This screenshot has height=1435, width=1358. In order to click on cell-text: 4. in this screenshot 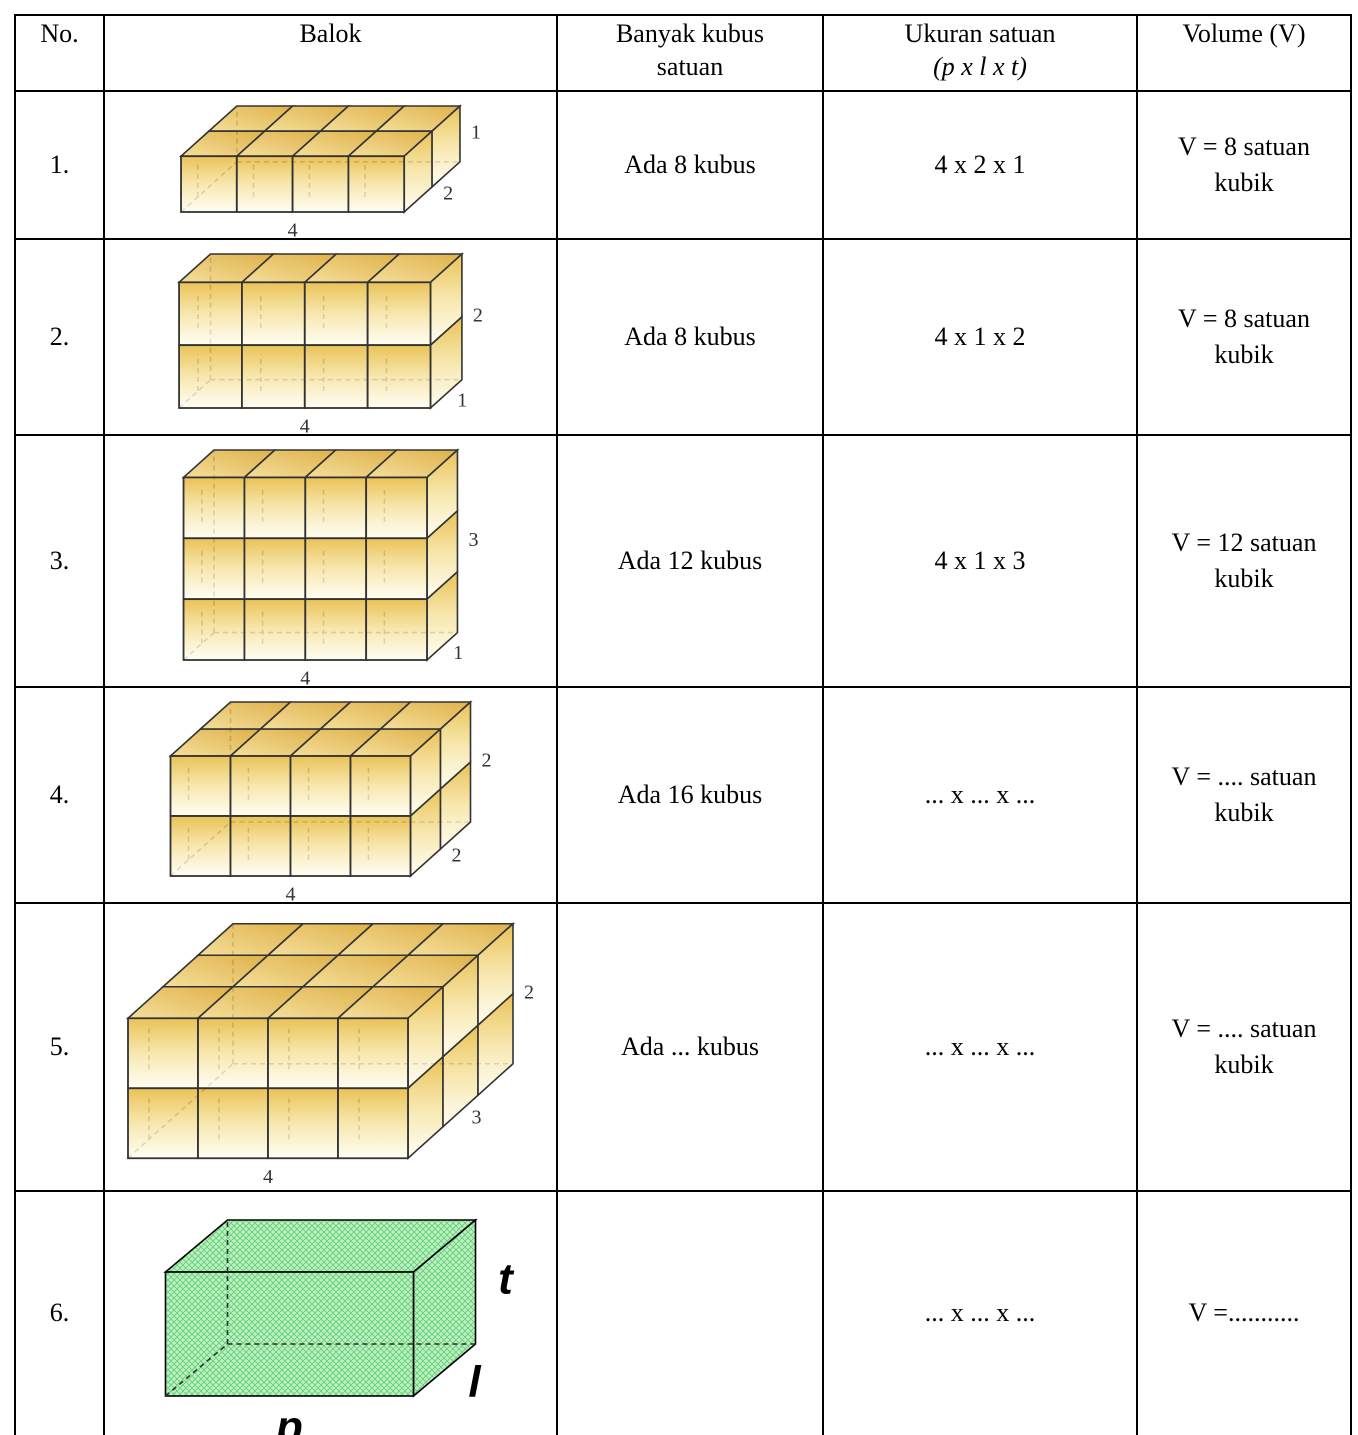, I will do `click(59, 794)`.